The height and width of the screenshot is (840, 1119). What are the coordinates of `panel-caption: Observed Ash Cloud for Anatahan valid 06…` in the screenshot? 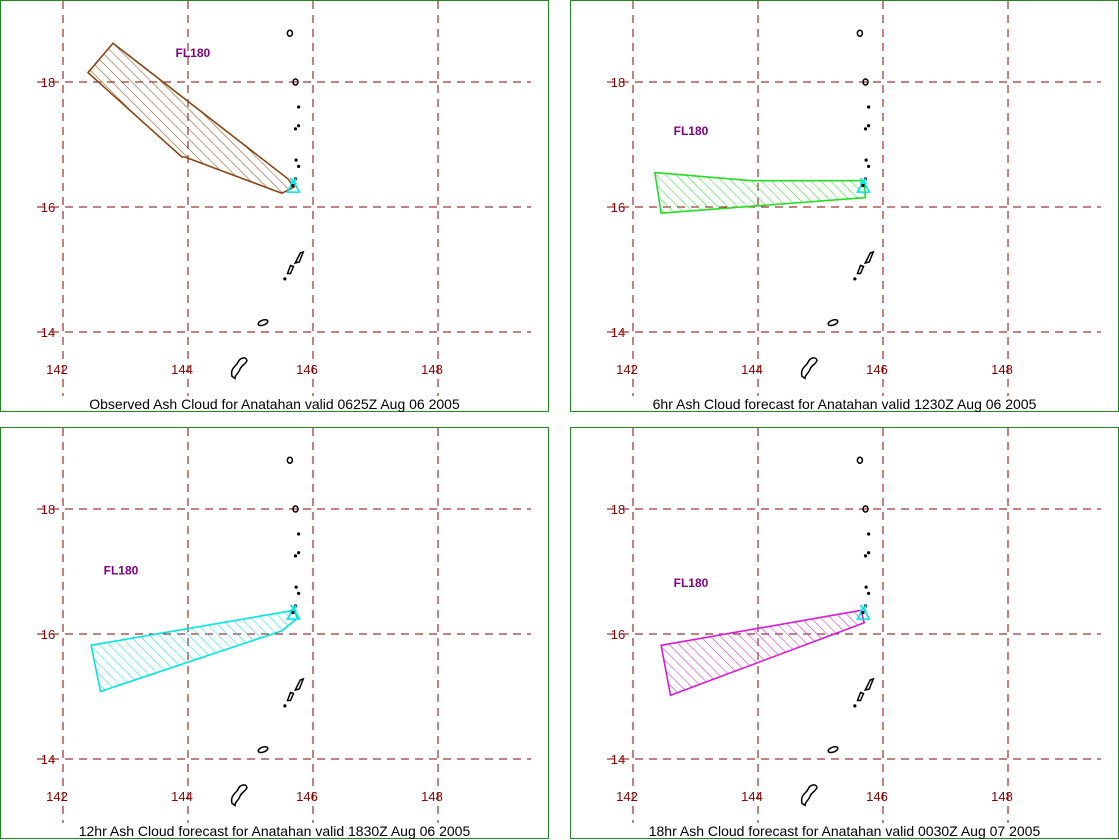 It's located at (274, 404).